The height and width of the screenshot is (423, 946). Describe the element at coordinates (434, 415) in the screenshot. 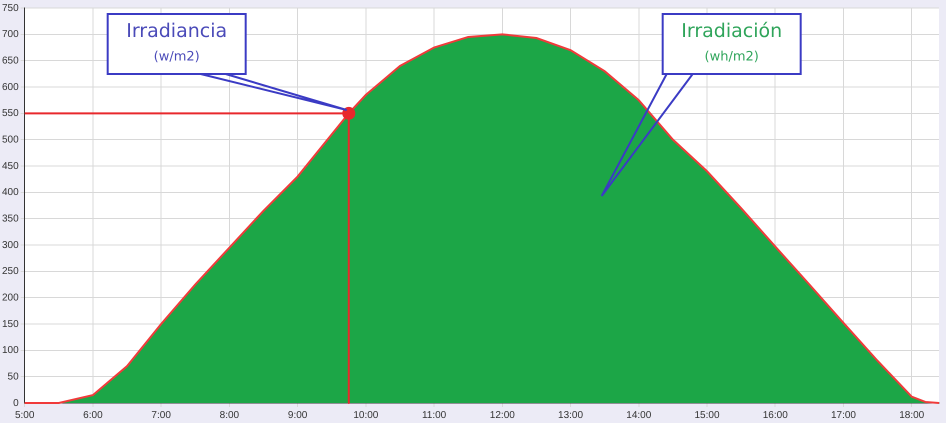

I see `x-tick-label: 11:00` at that location.